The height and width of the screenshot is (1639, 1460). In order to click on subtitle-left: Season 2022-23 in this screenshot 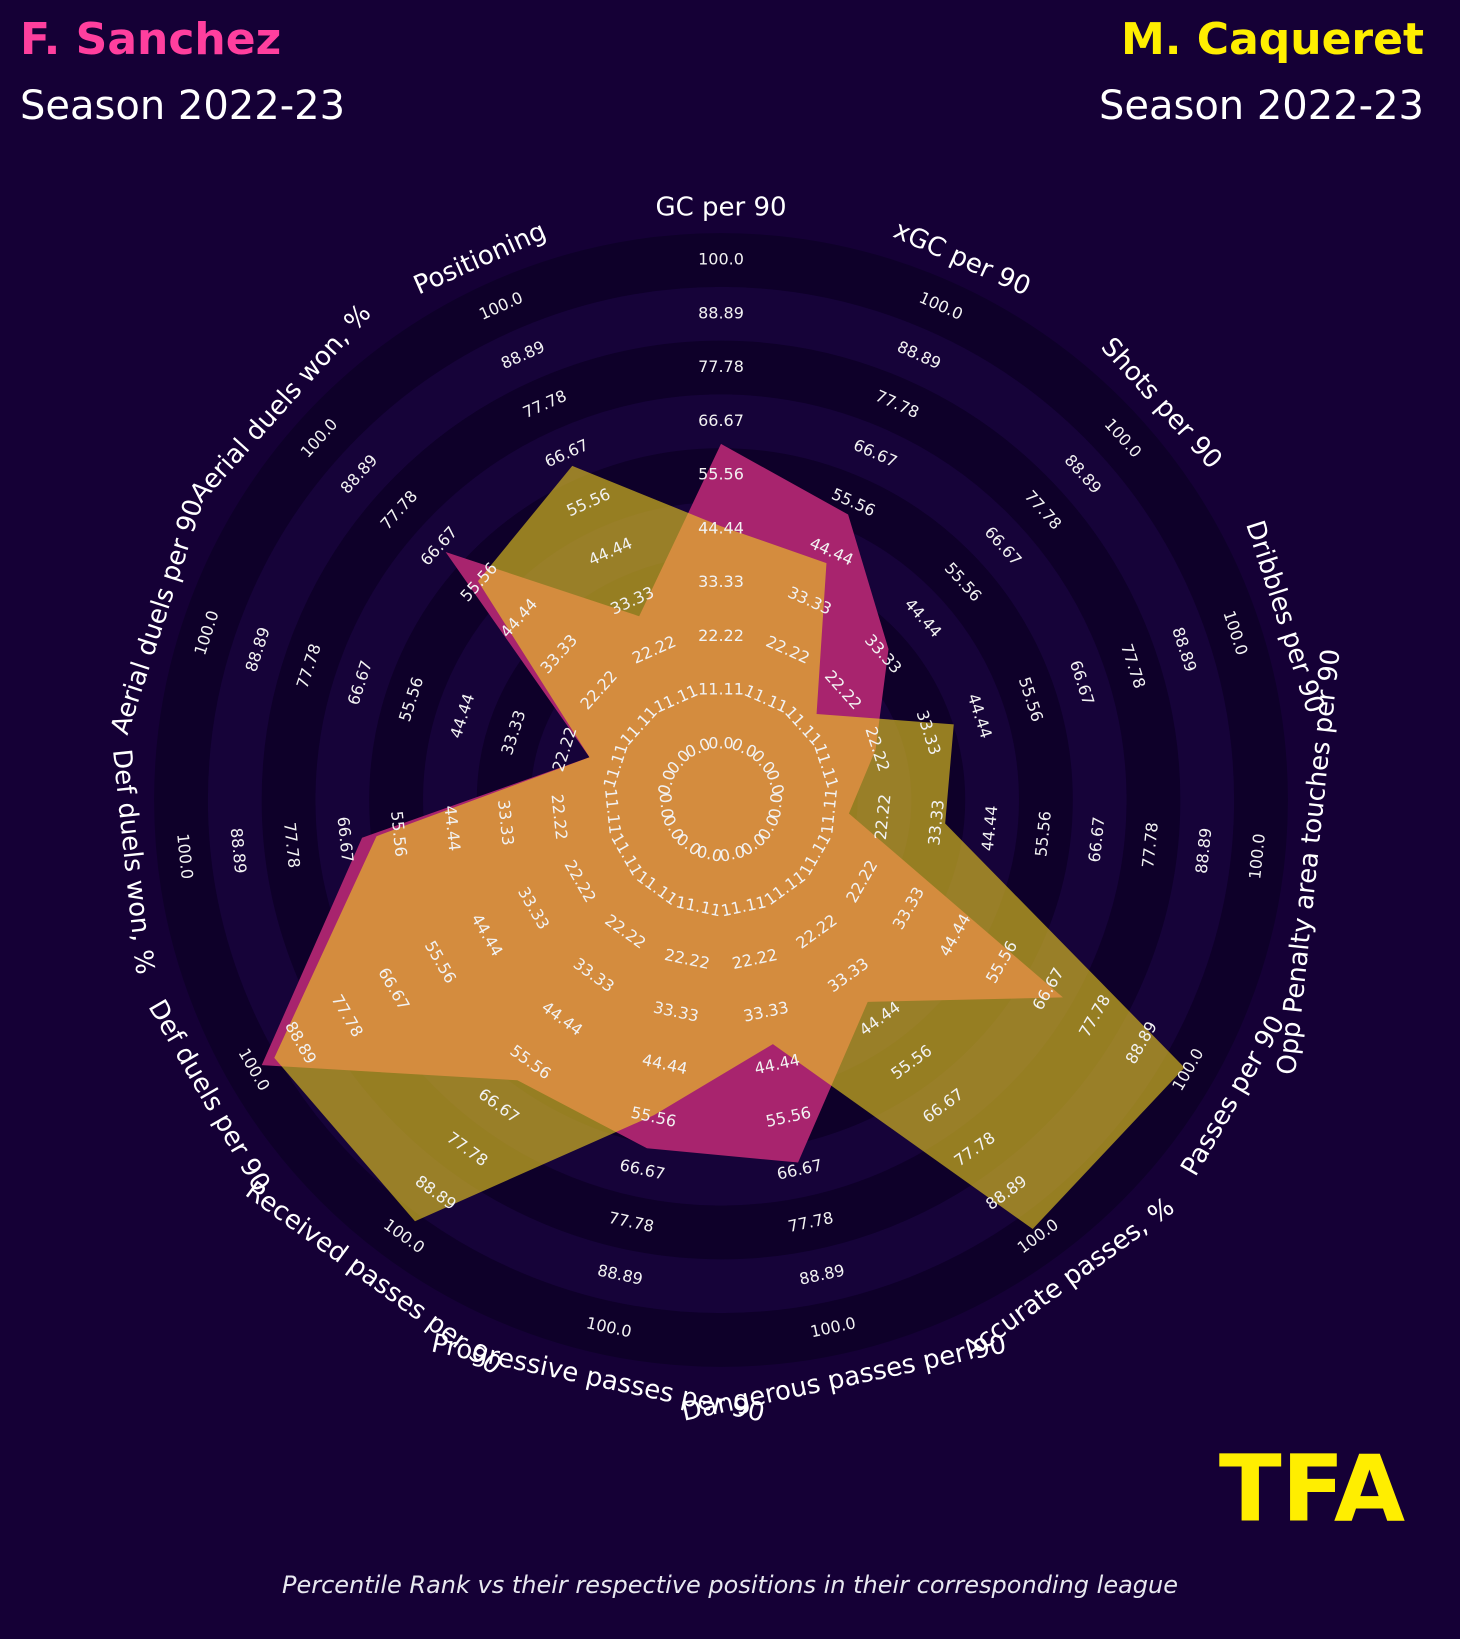, I will do `click(182, 106)`.